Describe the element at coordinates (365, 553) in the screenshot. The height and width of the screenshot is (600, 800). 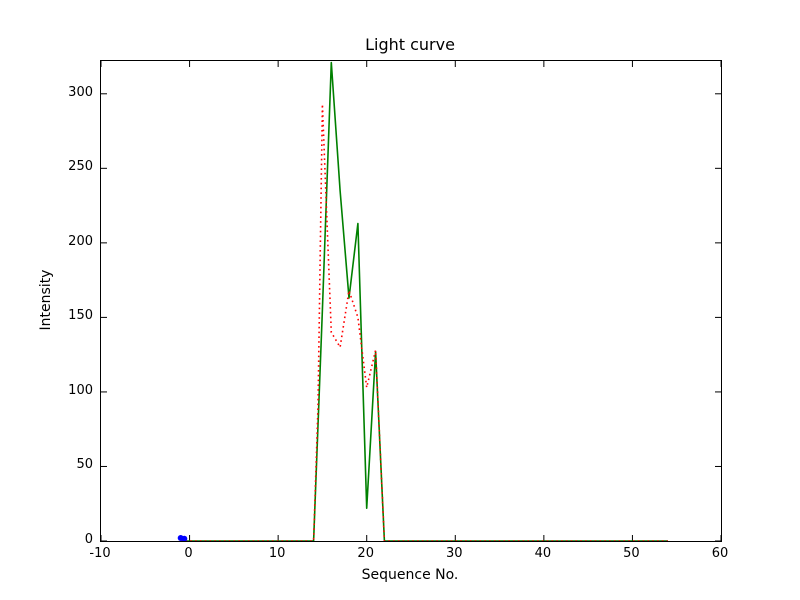
I see `x-tick-label: 20` at that location.